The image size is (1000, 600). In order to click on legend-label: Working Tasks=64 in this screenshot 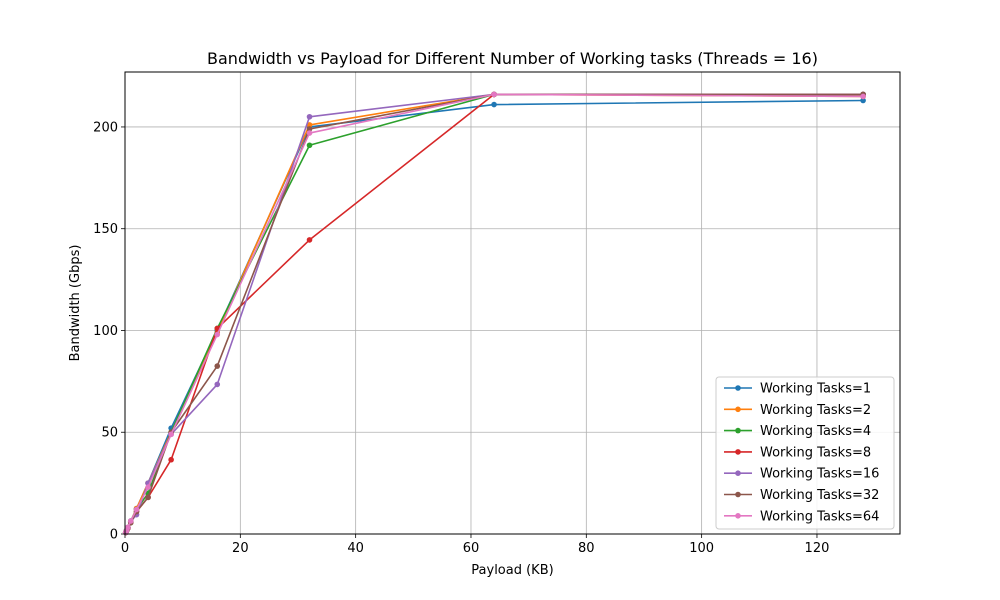, I will do `click(819, 516)`.